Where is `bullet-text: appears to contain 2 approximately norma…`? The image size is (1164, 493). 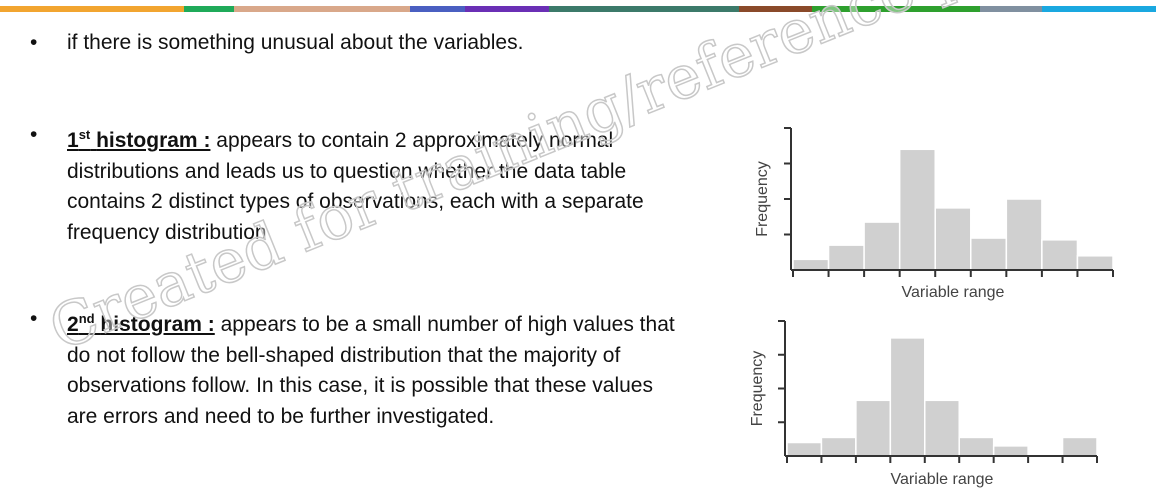 bullet-text: appears to contain 2 approximately norma… is located at coordinates (355, 186).